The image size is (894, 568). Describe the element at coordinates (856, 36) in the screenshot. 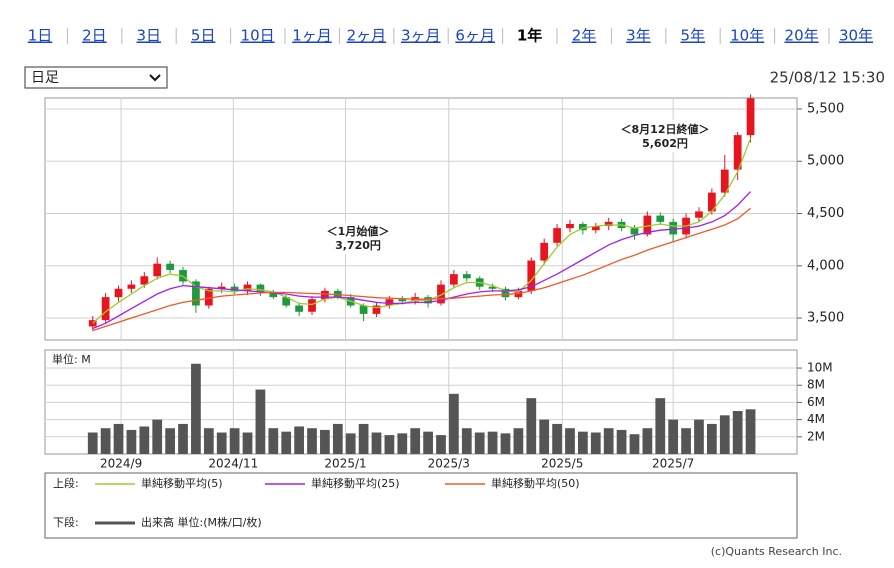

I see `period-tab: 30年` at that location.